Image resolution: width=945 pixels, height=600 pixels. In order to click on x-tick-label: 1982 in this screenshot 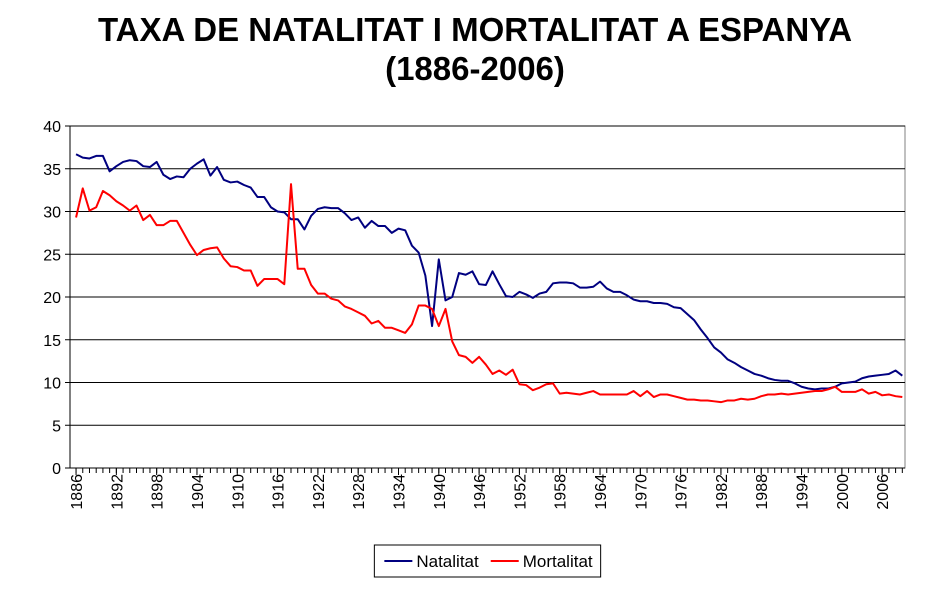, I will do `click(722, 492)`.